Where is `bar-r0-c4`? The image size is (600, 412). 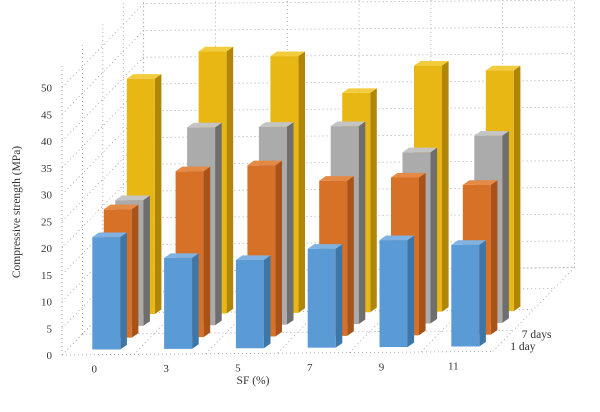
bar-r0-c4 is located at coordinates (397, 291).